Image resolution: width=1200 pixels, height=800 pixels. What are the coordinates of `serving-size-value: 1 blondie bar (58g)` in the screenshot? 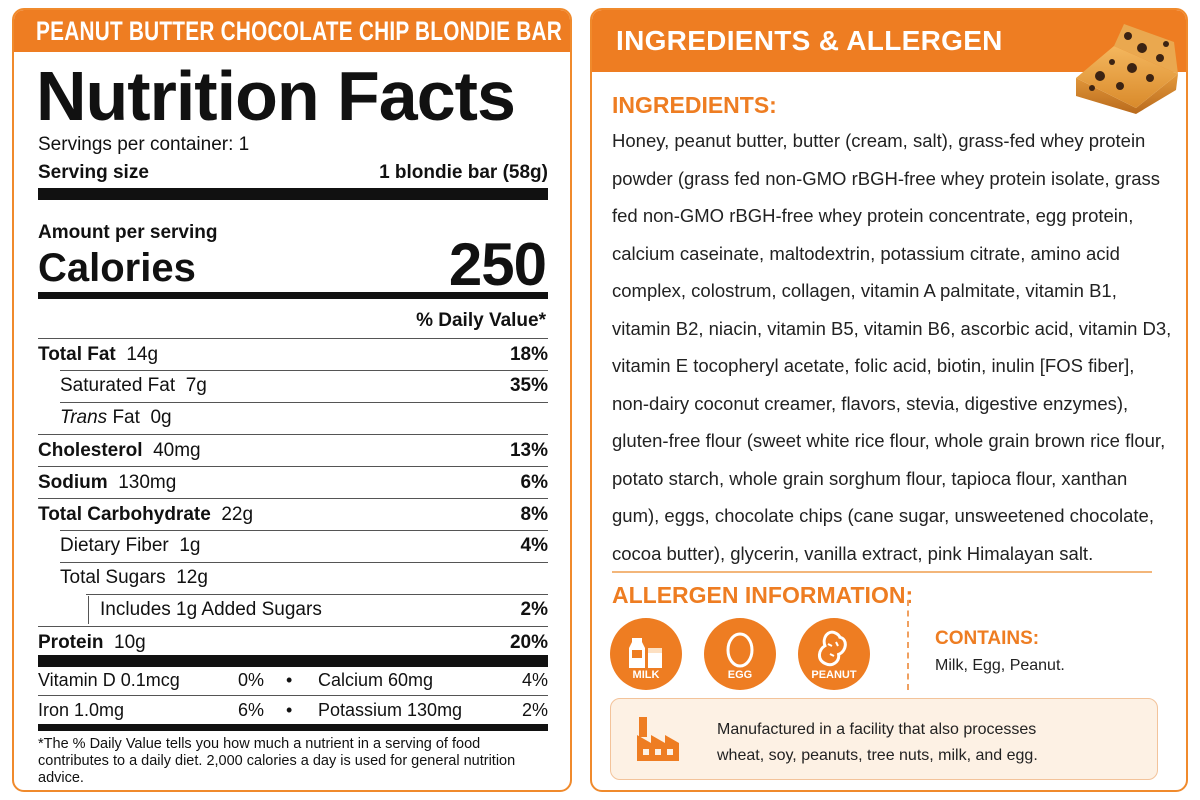 It's located at (463, 172).